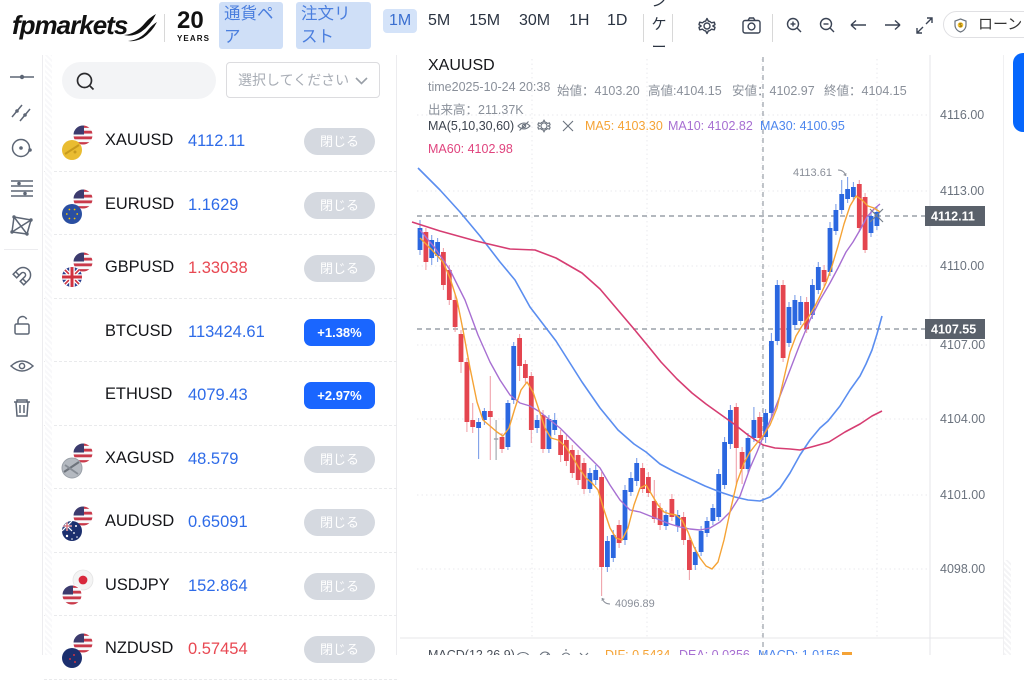 This screenshot has height=680, width=1024. Describe the element at coordinates (953, 330) in the screenshot. I see `svg-text: 4107.55` at that location.